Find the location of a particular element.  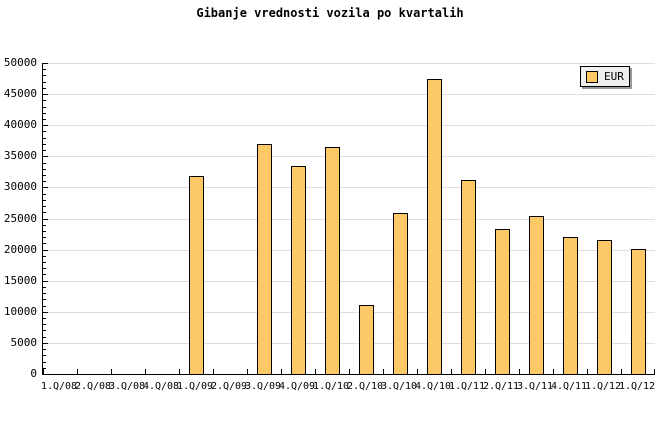

y-tick-label: 40000 is located at coordinates (20, 124).